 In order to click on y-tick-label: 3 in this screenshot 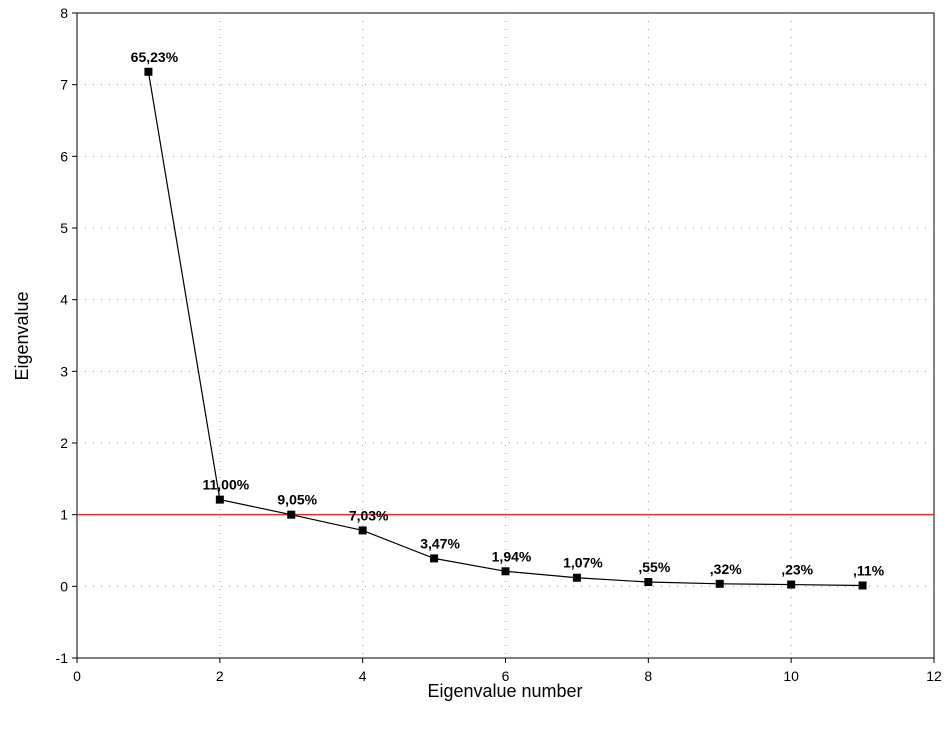, I will do `click(64, 371)`.